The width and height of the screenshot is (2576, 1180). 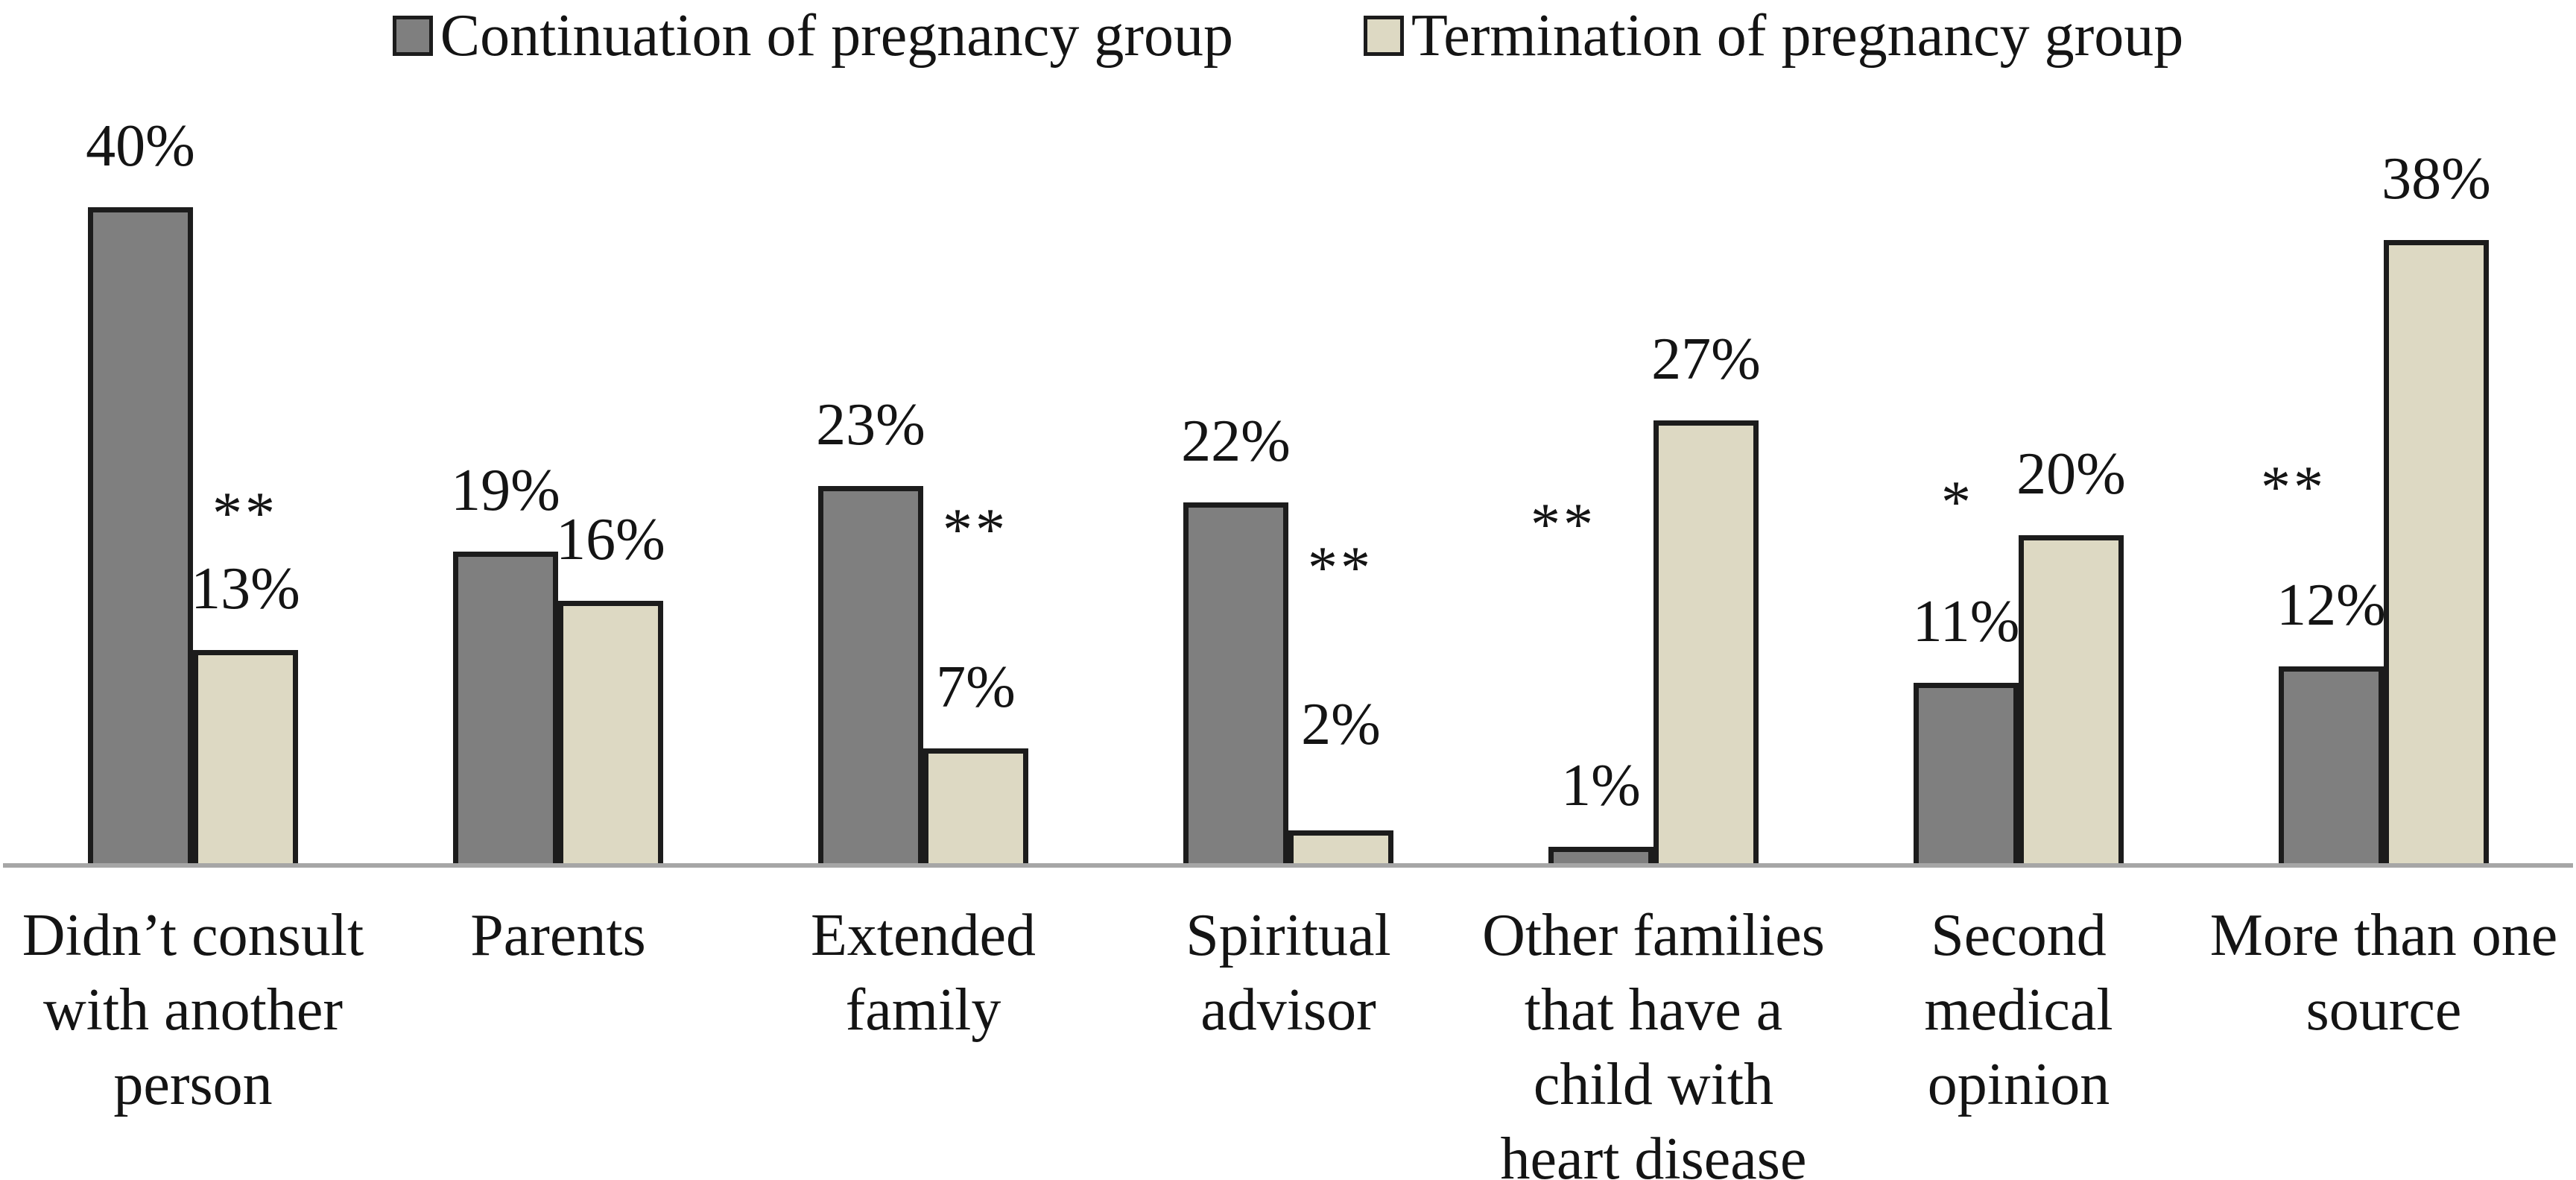 I want to click on category-label: Spiritual advisor, so click(x=1288, y=973).